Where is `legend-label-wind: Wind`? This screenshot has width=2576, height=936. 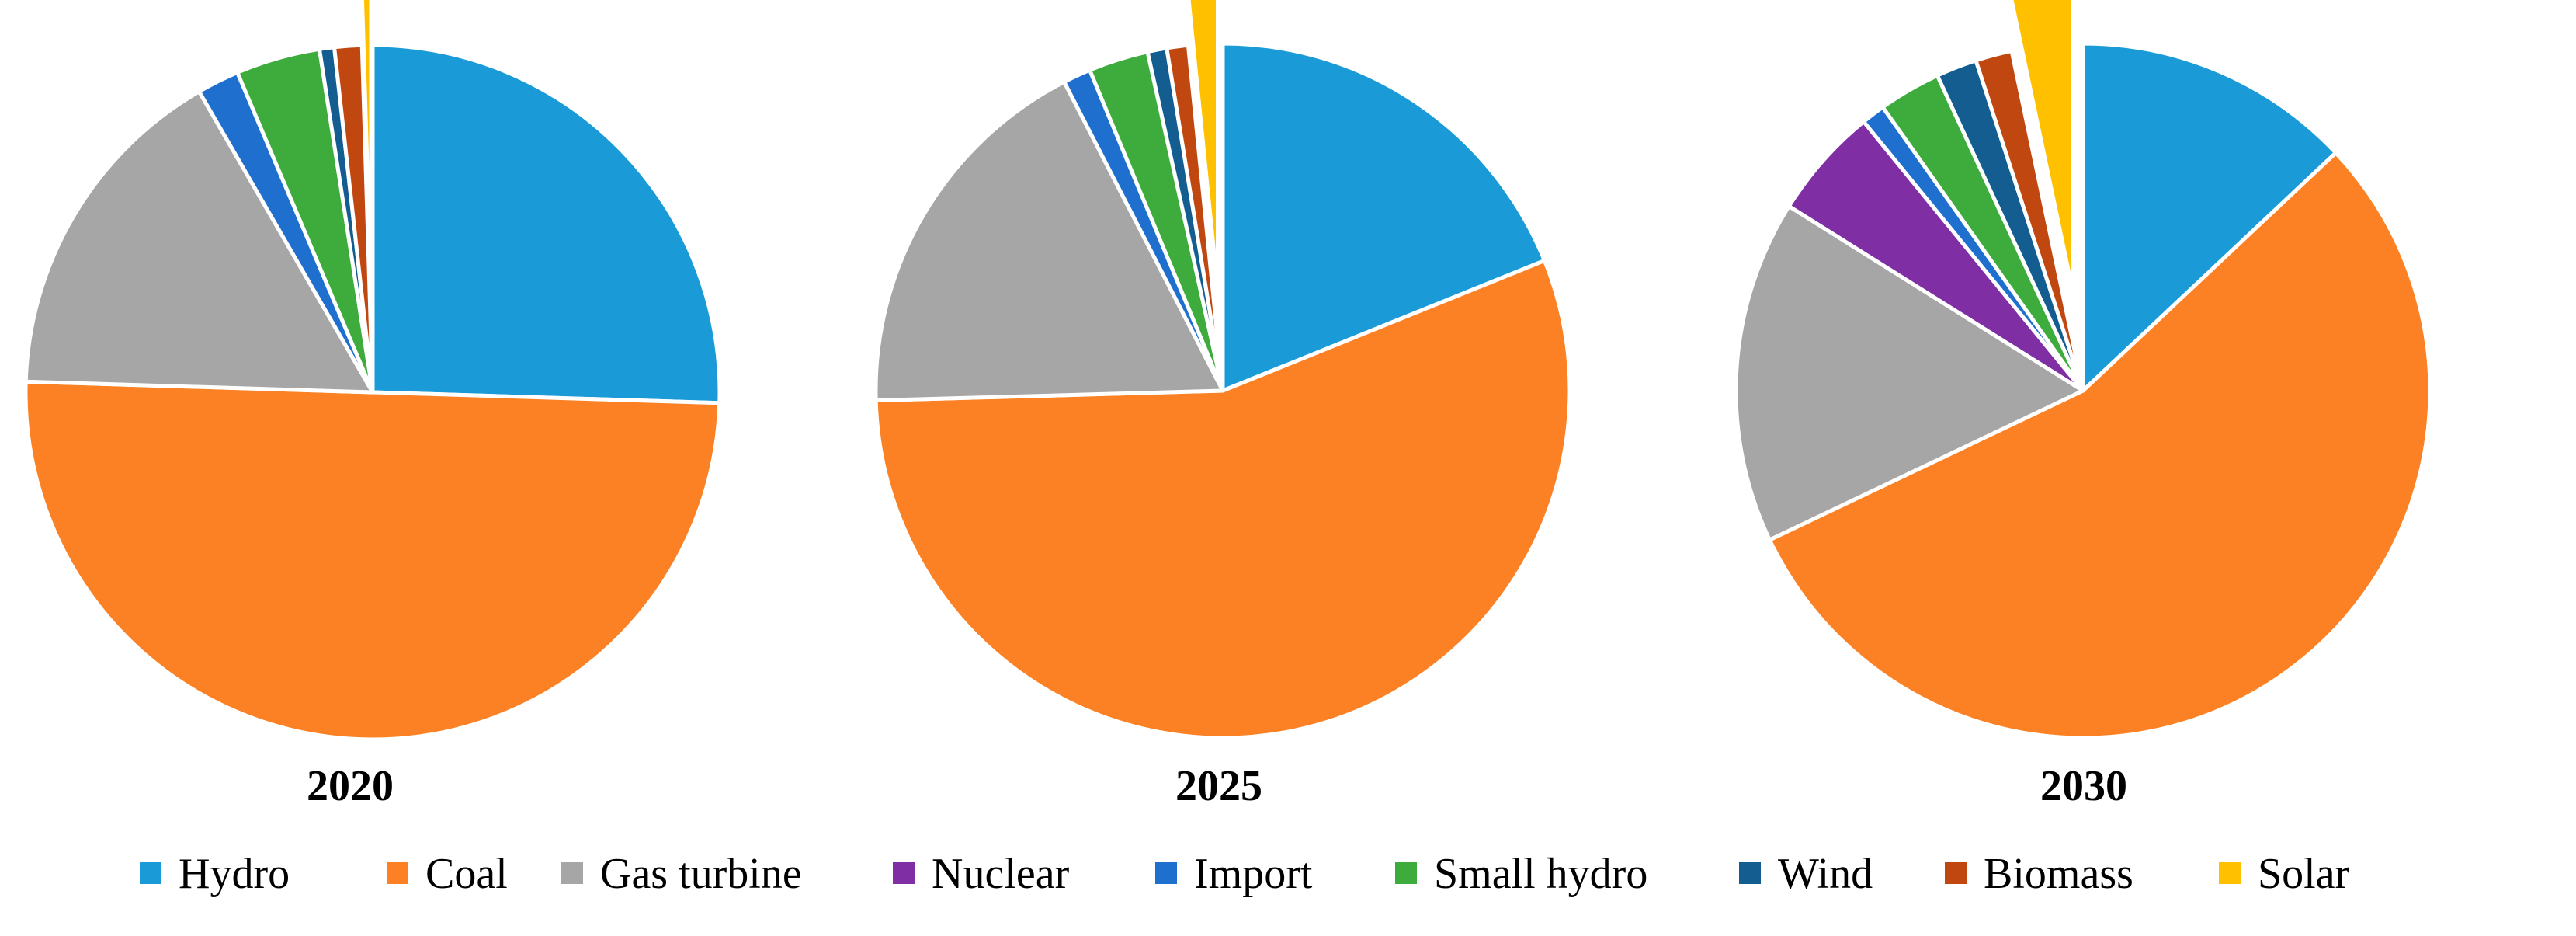 legend-label-wind: Wind is located at coordinates (1825, 874).